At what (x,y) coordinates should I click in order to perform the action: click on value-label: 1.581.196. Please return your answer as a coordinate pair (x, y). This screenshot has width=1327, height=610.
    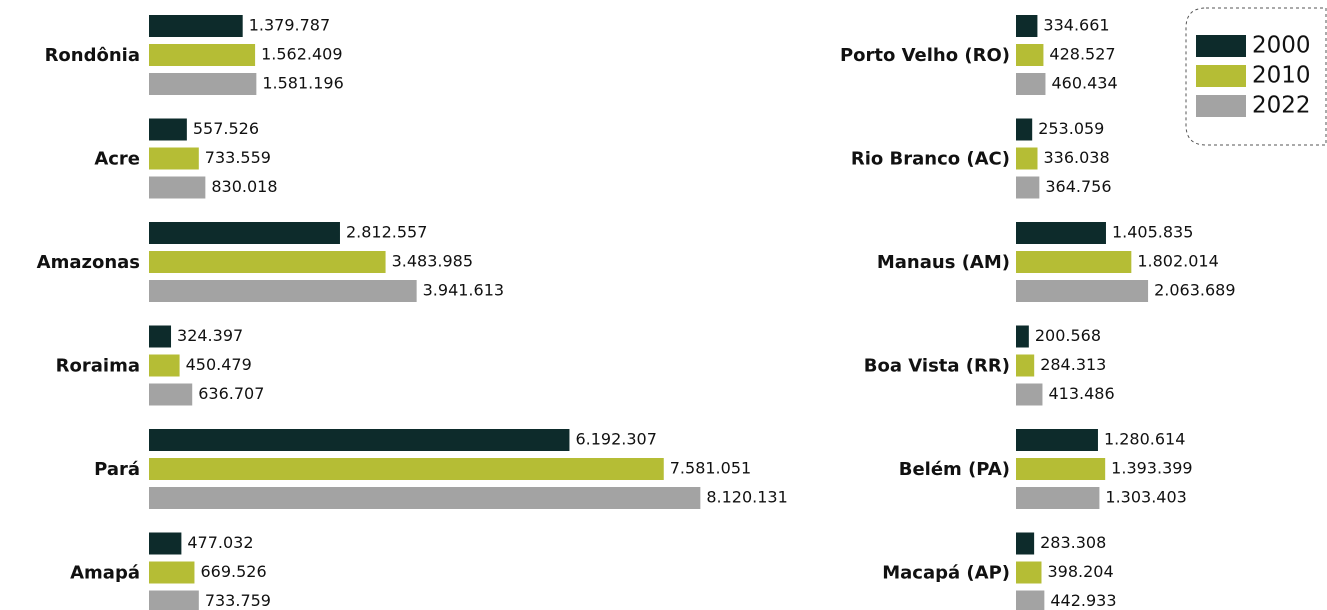
    Looking at the image, I should click on (302, 83).